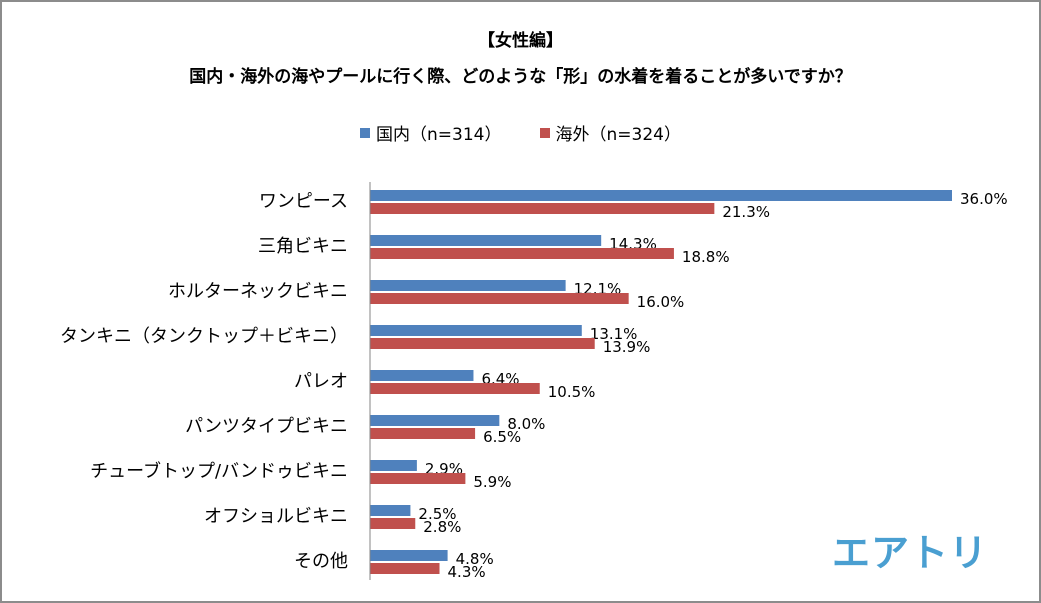 The height and width of the screenshot is (603, 1041). Describe the element at coordinates (526, 424) in the screenshot. I see `value-label-domestic: 8.0%` at that location.